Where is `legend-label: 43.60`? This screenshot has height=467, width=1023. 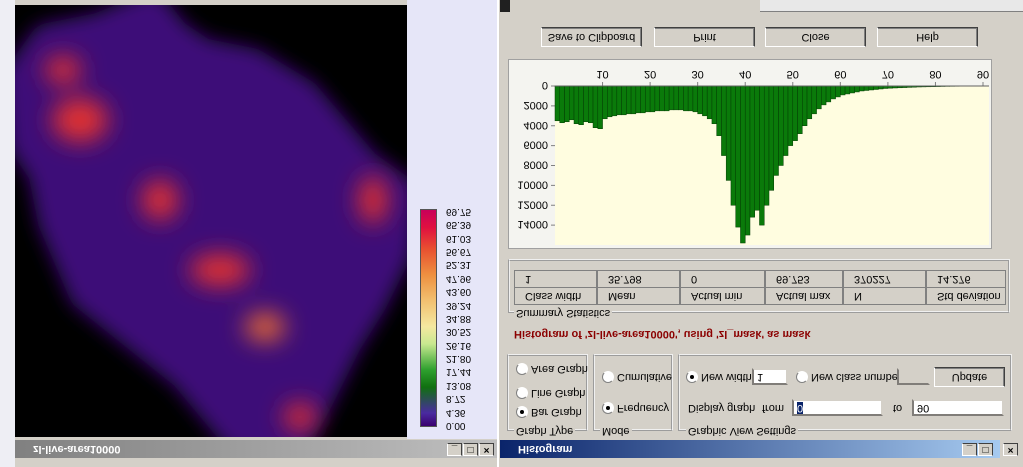
legend-label: 43.60 is located at coordinates (459, 292).